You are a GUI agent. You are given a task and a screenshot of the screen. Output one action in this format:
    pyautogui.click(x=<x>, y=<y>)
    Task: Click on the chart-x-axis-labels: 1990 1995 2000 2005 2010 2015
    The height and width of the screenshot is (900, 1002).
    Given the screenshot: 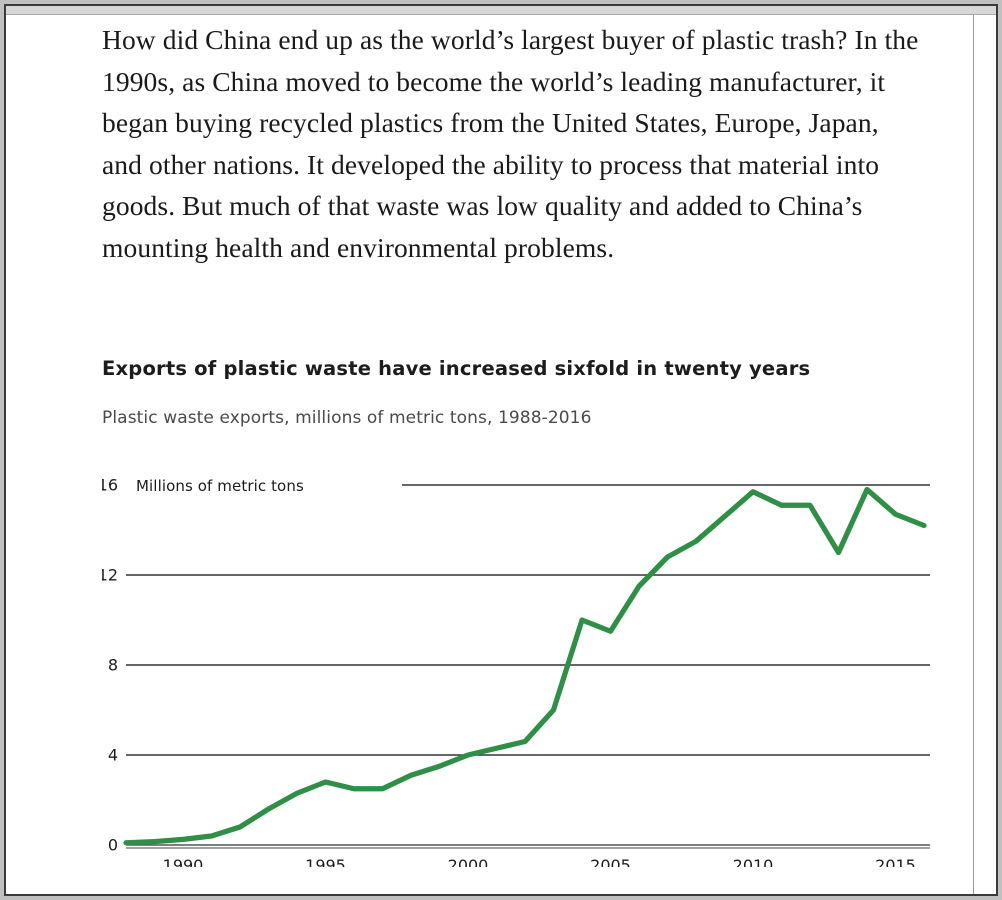 What is the action you would take?
    pyautogui.click(x=539, y=861)
    